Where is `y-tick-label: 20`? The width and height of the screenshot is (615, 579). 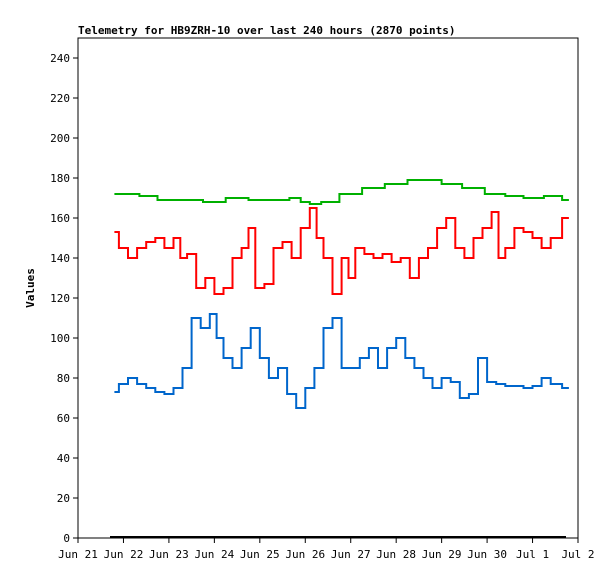
y-tick-label: 20 is located at coordinates (63, 498).